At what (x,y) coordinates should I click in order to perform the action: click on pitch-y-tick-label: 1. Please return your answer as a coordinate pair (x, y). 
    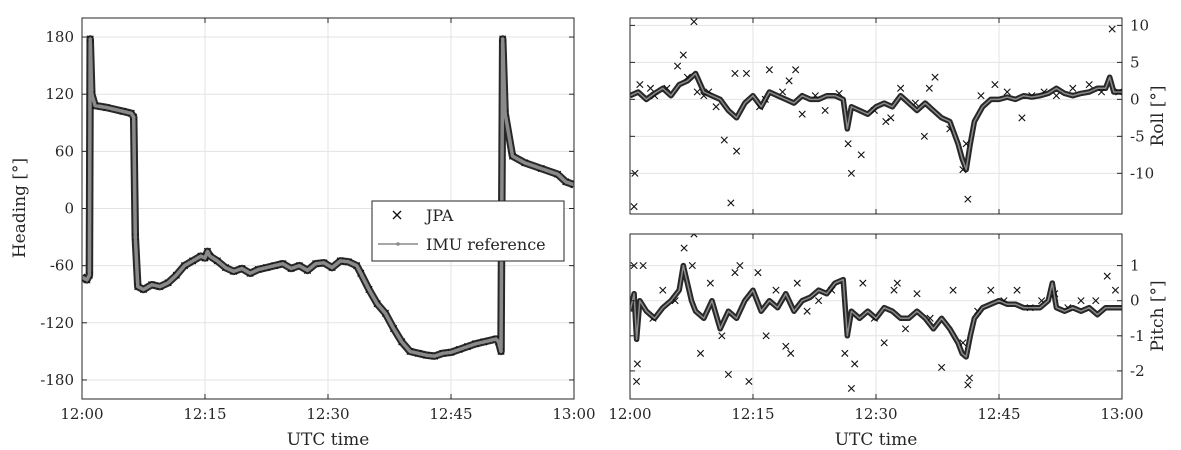
    Looking at the image, I should click on (1135, 266).